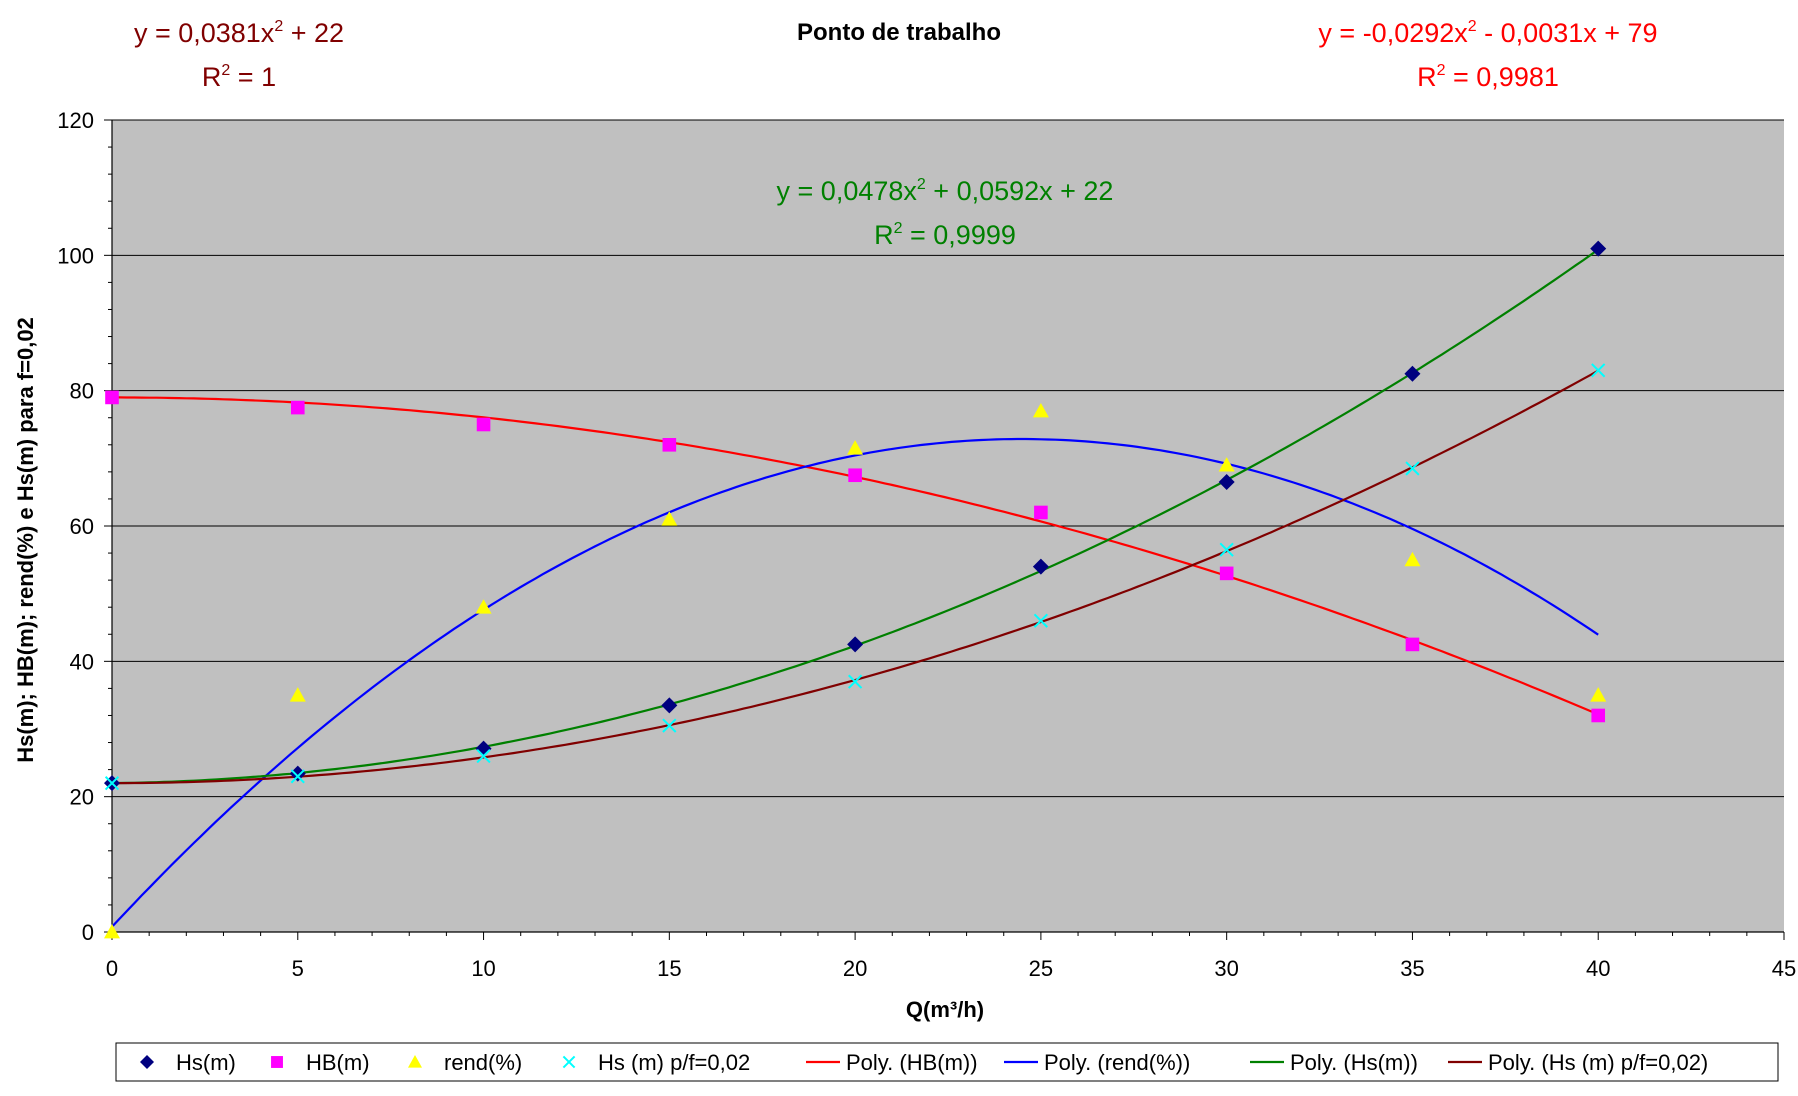  What do you see at coordinates (82, 526) in the screenshot?
I see `y-tick-label: 60` at bounding box center [82, 526].